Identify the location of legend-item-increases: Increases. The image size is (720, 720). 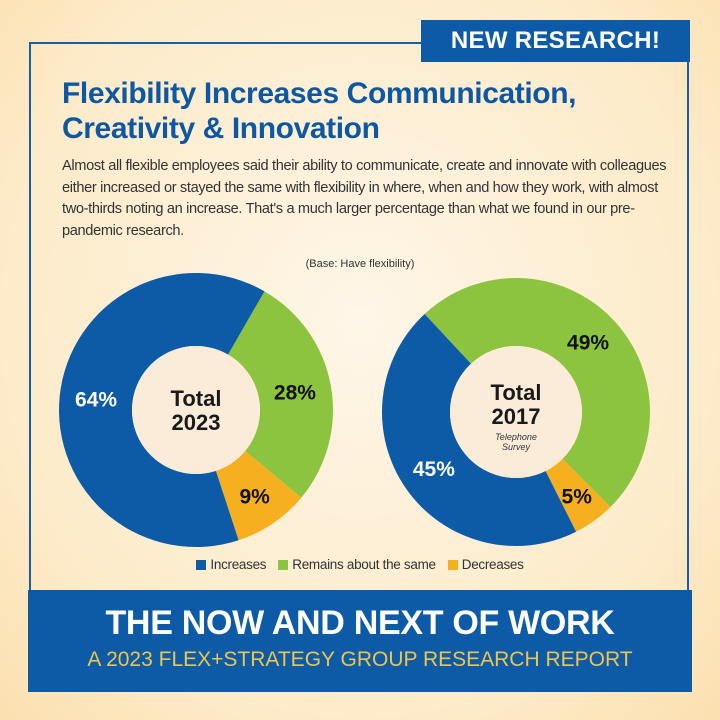
(231, 564).